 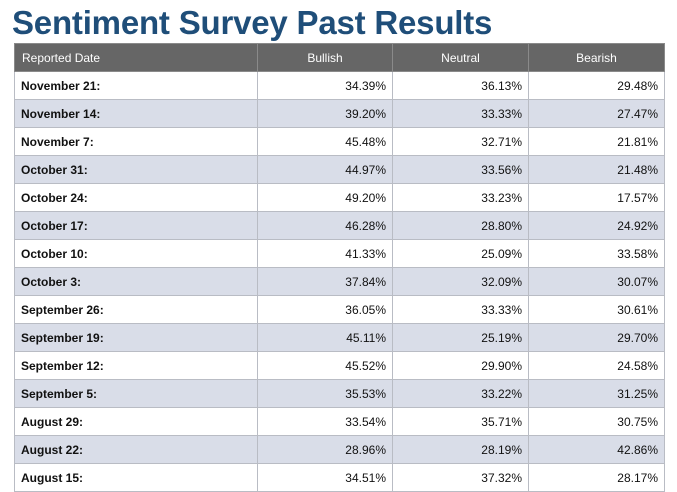 What do you see at coordinates (460, 253) in the screenshot?
I see `neutral-cell: 25.09%` at bounding box center [460, 253].